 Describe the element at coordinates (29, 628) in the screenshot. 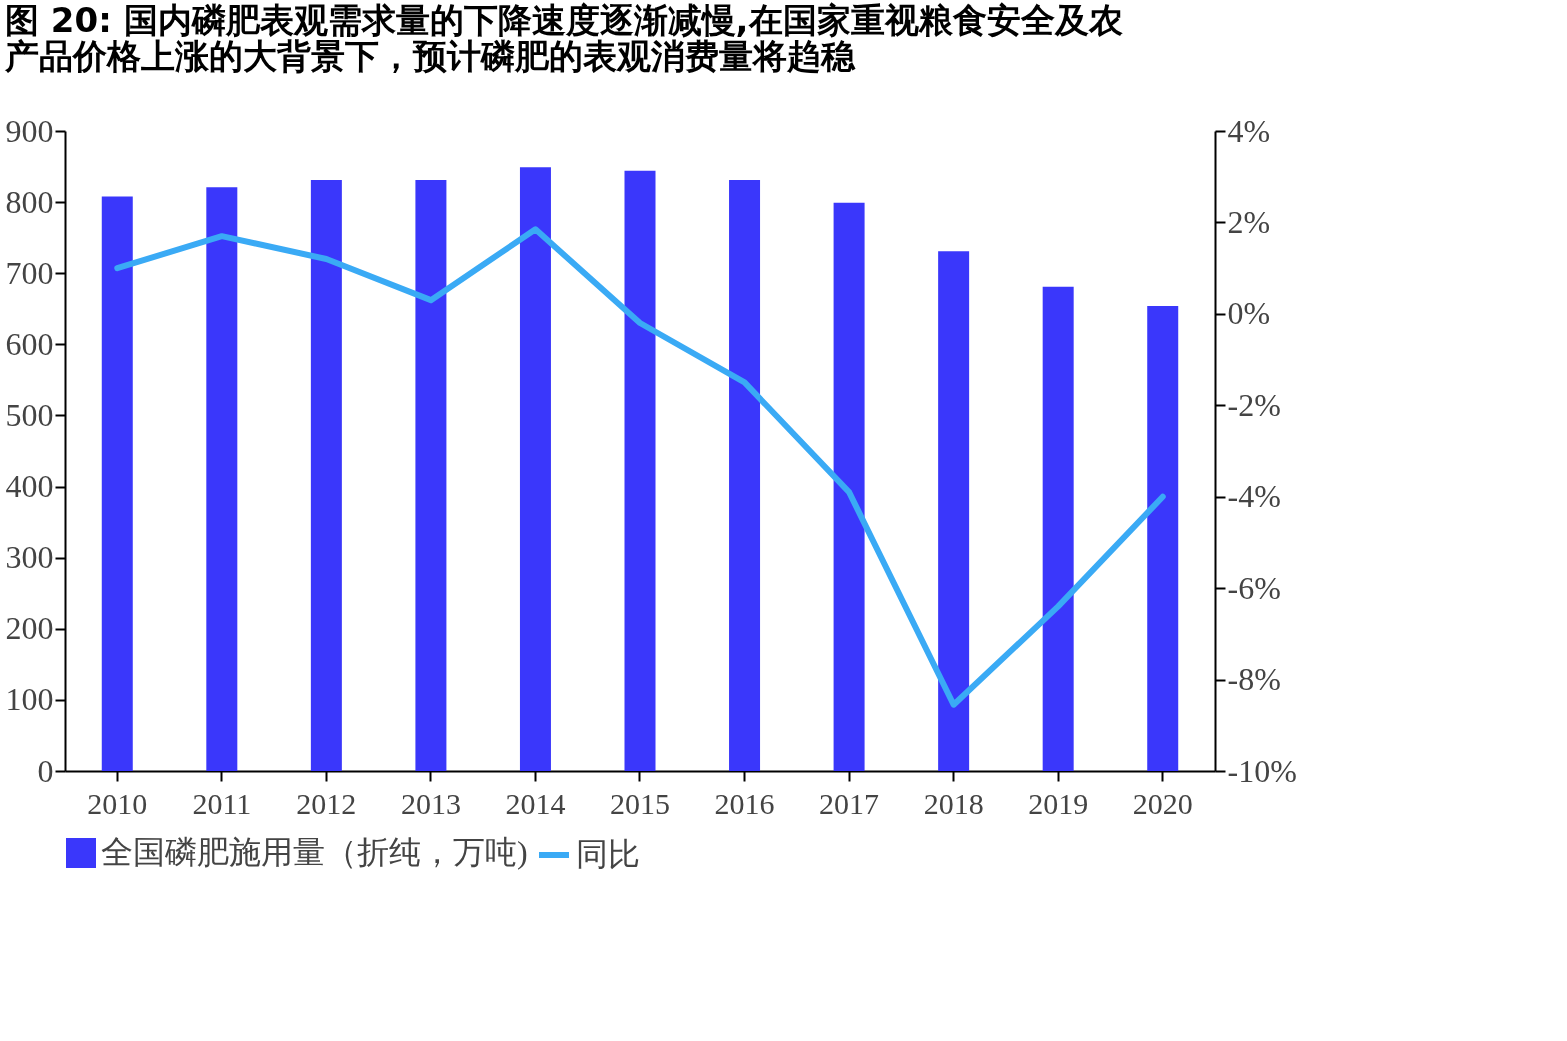

I see `y-tick-label: 200` at that location.